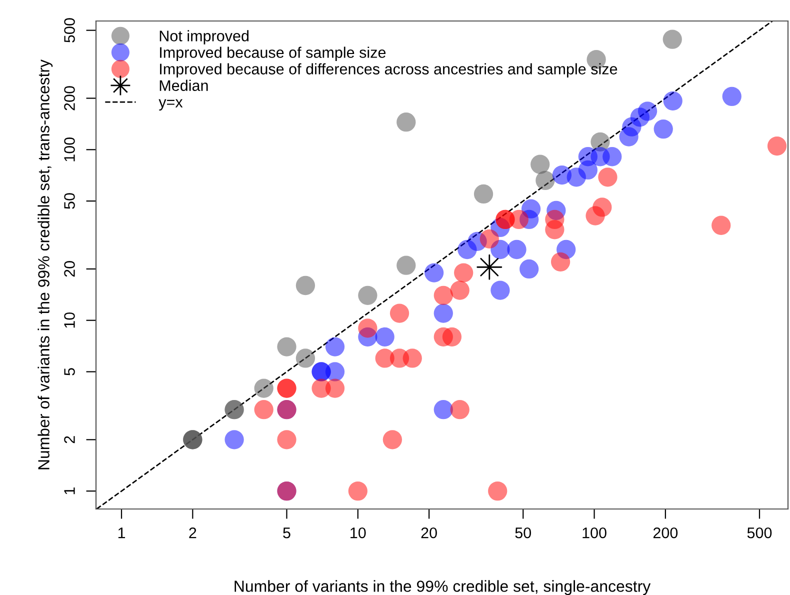 Image resolution: width=790 pixels, height=595 pixels. What do you see at coordinates (389, 70) in the screenshot?
I see `legend-label: Improved because of differences across ancestries and sample size` at bounding box center [389, 70].